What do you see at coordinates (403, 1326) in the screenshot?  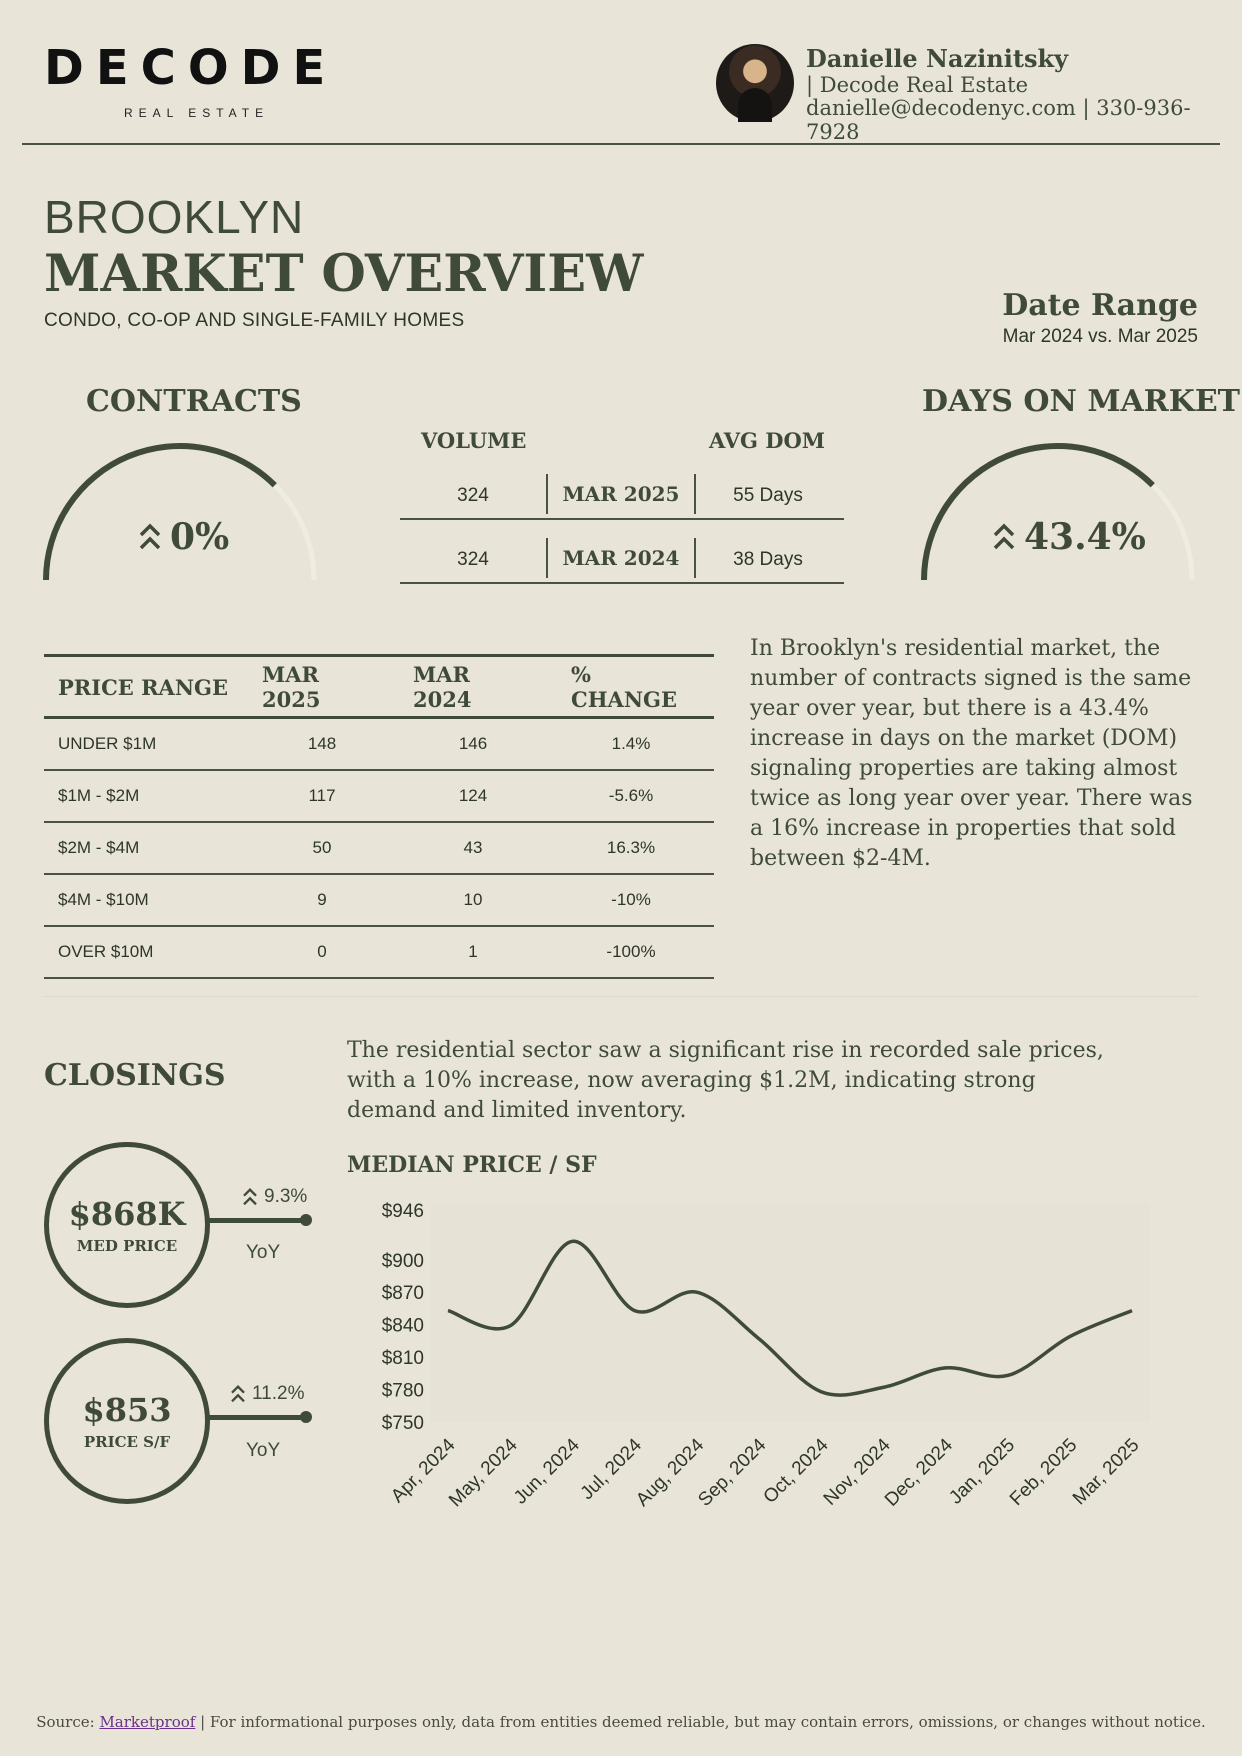 I see `y-tick-label: $840` at bounding box center [403, 1326].